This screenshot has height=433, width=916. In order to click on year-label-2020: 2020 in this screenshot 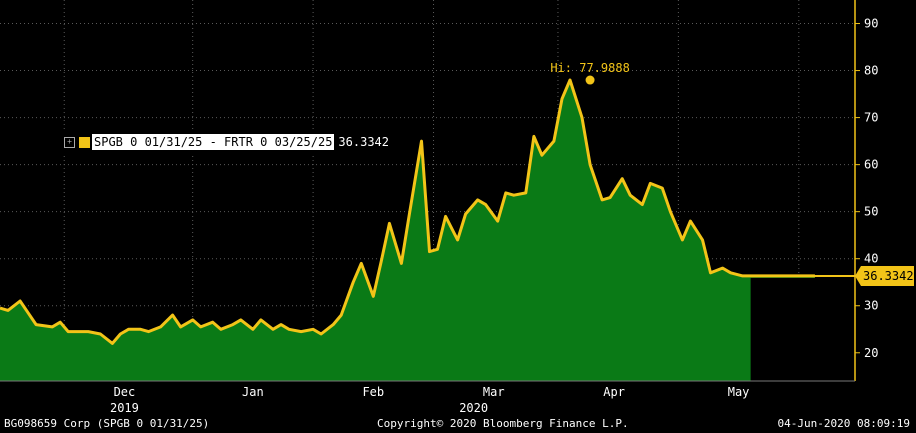, I will do `click(473, 408)`.